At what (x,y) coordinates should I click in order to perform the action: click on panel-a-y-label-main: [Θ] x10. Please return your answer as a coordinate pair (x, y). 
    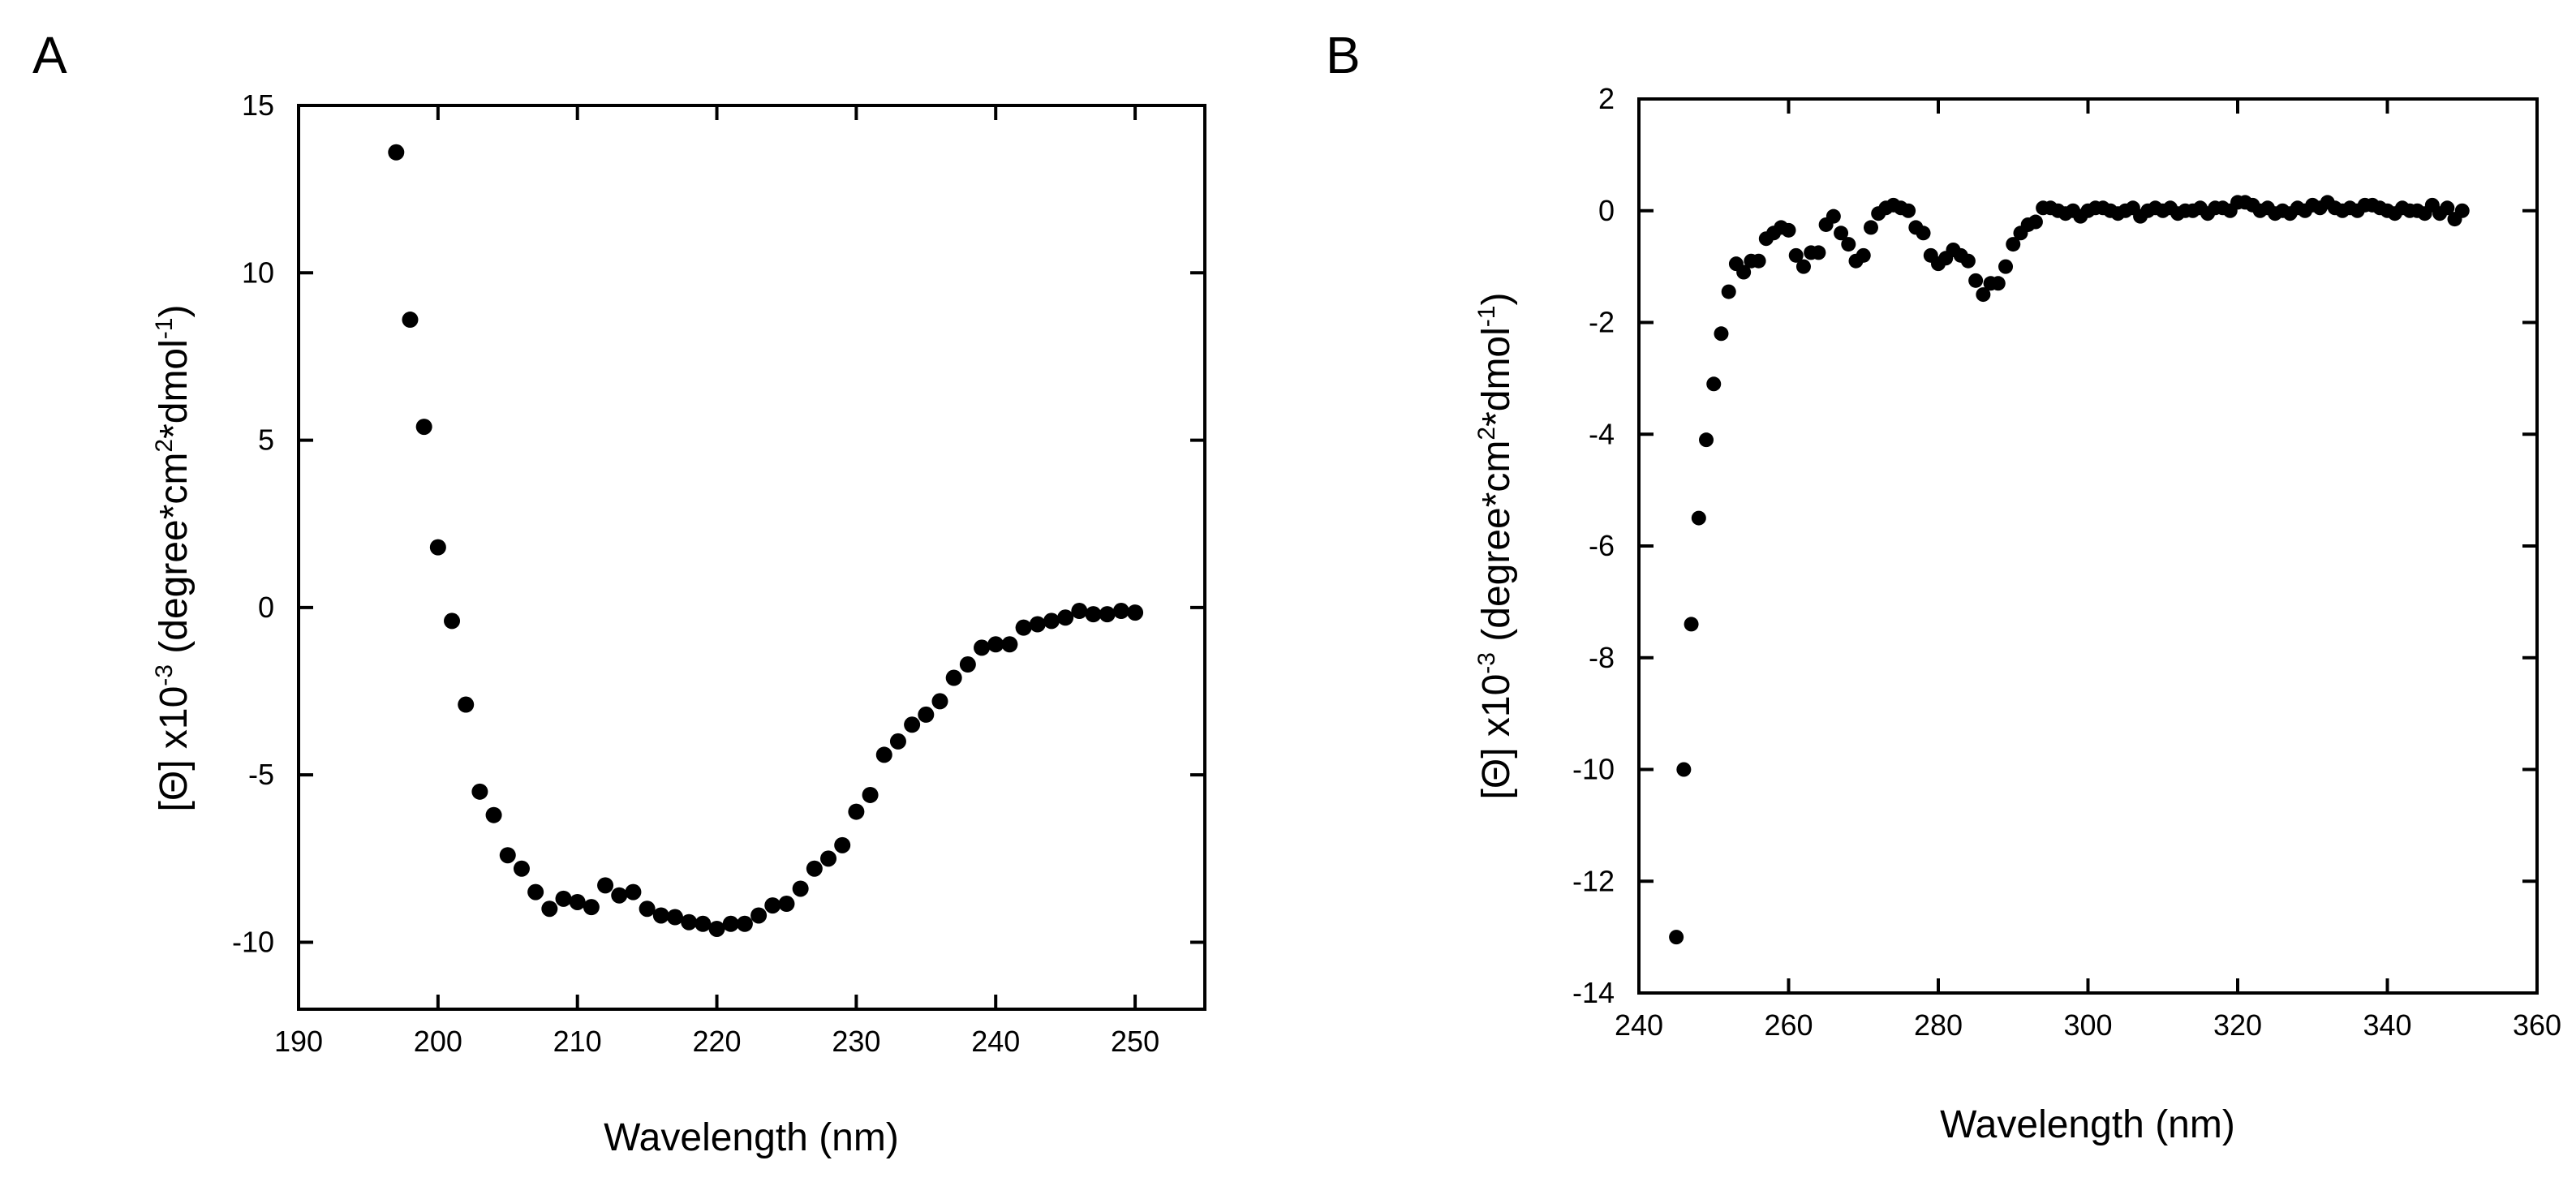
    Looking at the image, I should click on (174, 749).